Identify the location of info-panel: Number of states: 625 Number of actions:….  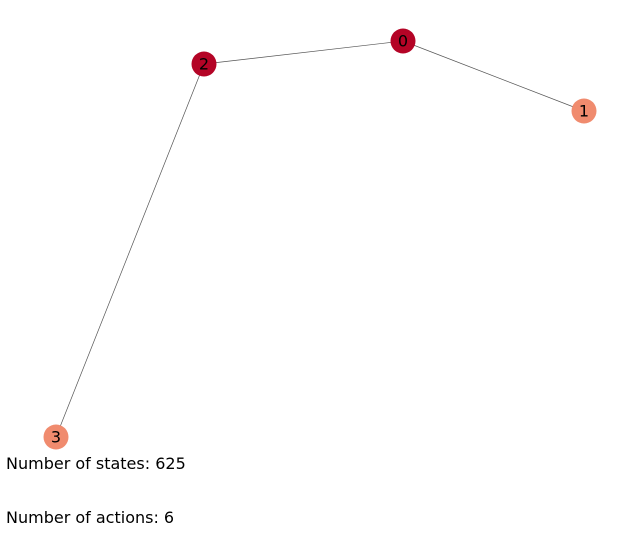
(96, 482).